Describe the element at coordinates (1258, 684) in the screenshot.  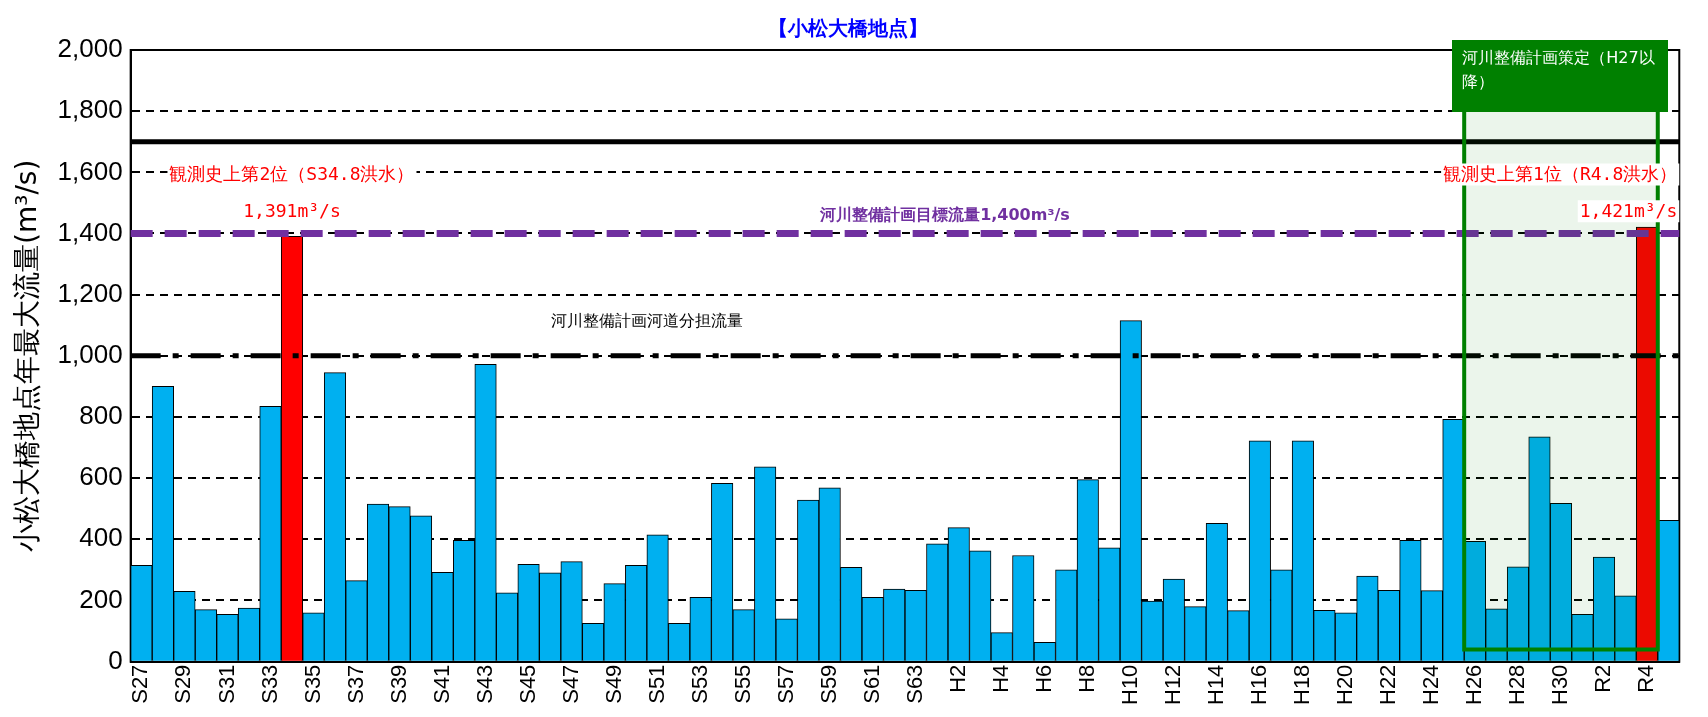
I see `x-tick-label: H16` at that location.